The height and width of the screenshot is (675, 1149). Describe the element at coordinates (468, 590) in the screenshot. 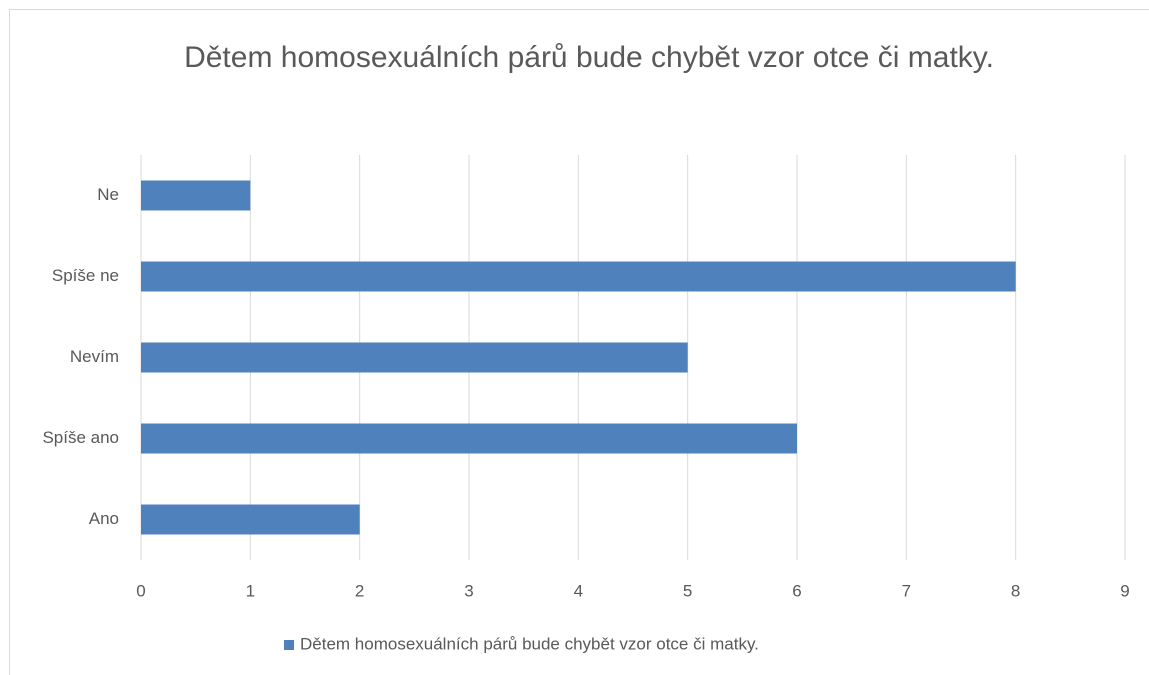

I see `x-tick-label: 3` at that location.